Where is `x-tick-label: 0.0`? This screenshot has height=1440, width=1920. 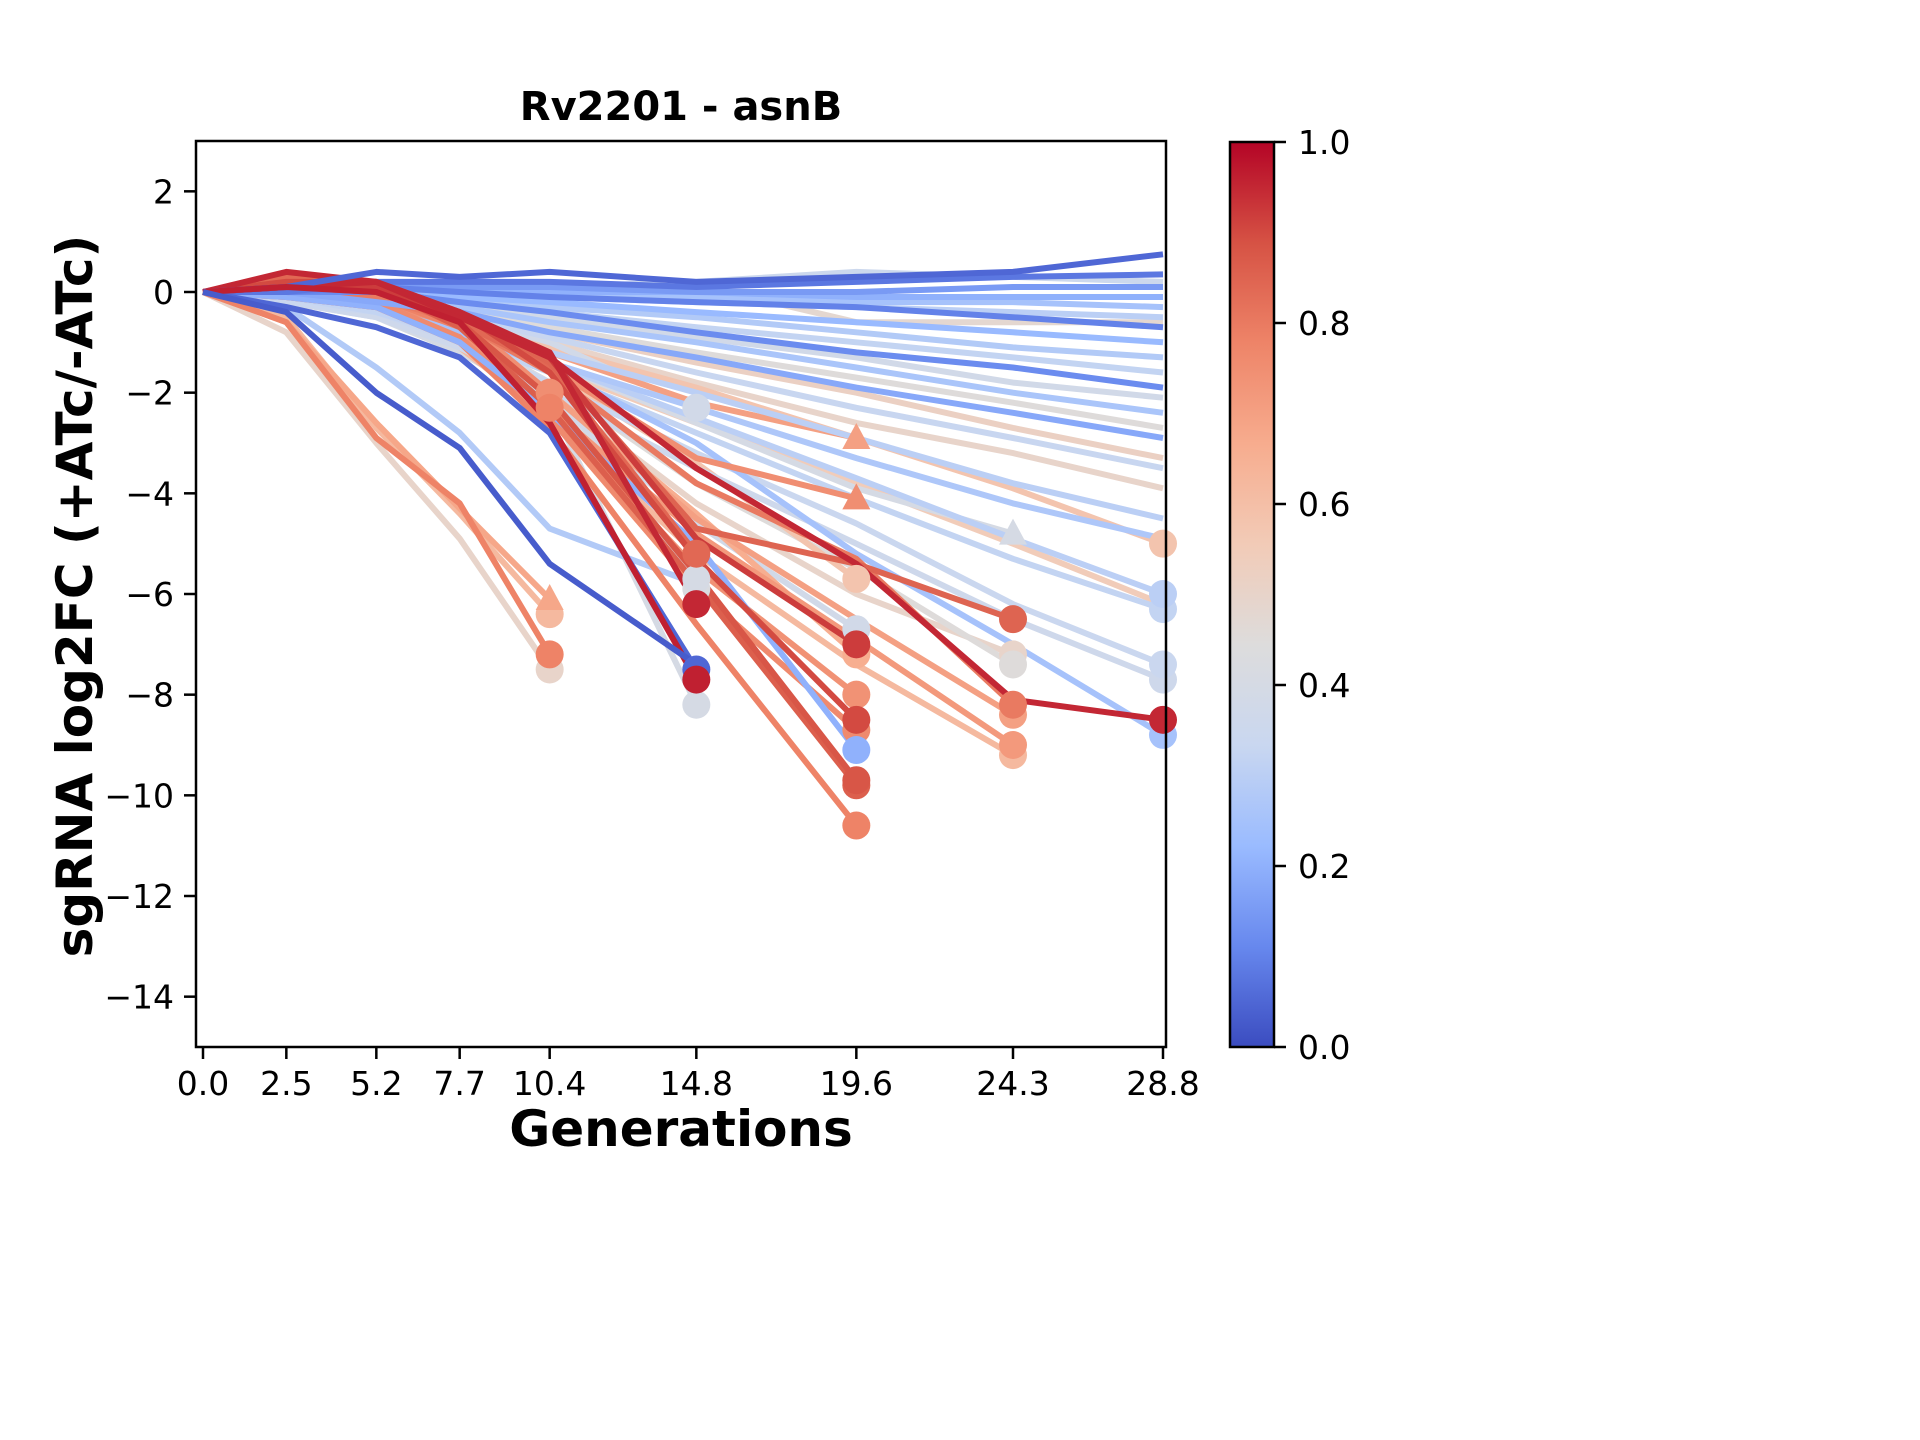
x-tick-label: 0.0 is located at coordinates (203, 1083).